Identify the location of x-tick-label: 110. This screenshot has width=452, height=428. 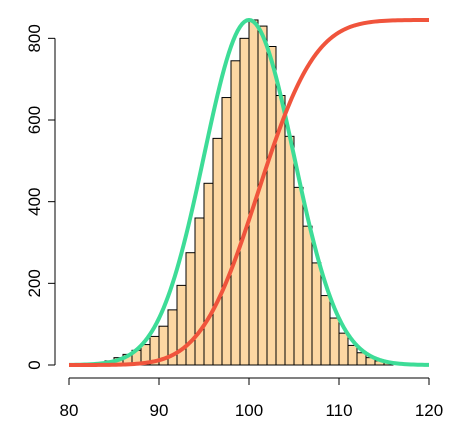
(338, 410).